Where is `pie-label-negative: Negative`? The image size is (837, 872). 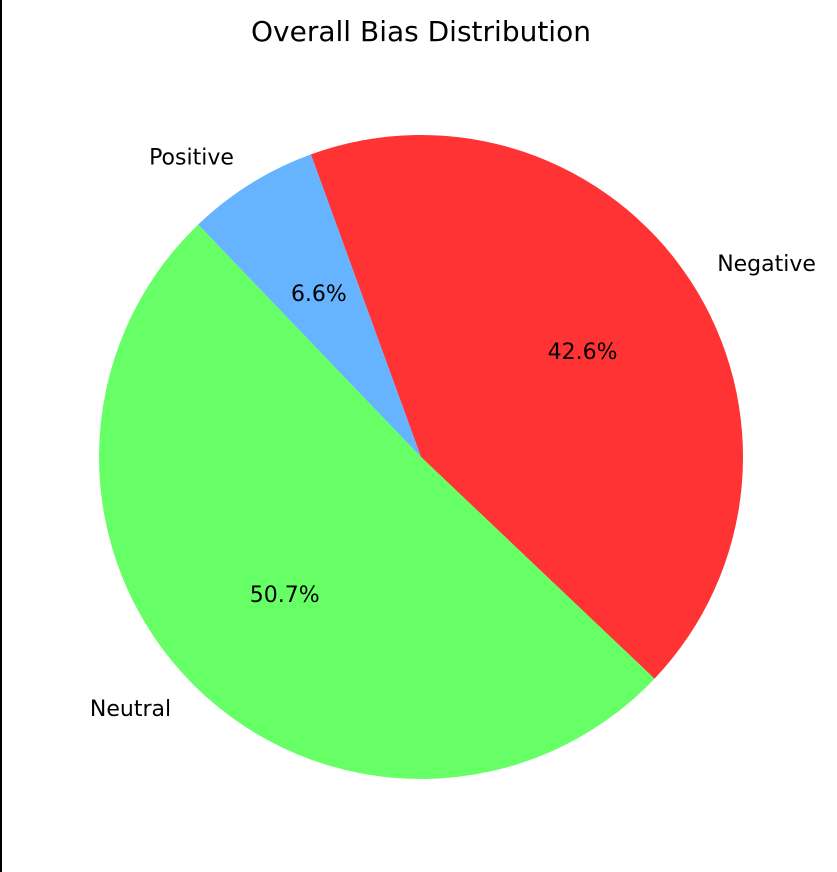
pie-label-negative: Negative is located at coordinates (766, 264).